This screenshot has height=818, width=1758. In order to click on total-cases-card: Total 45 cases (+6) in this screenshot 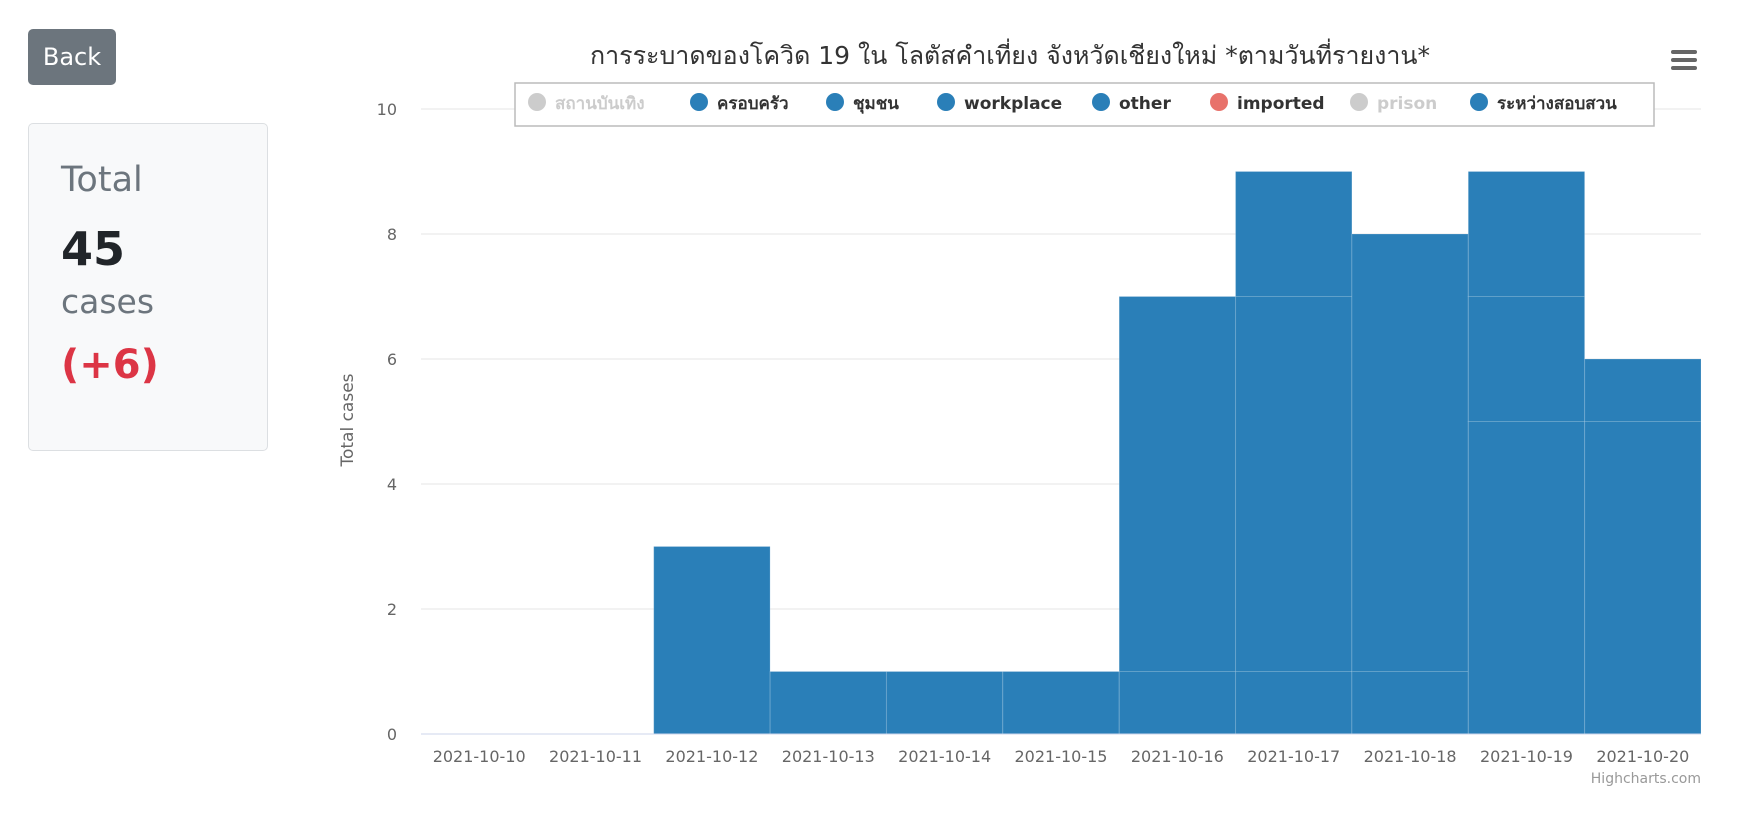, I will do `click(148, 287)`.